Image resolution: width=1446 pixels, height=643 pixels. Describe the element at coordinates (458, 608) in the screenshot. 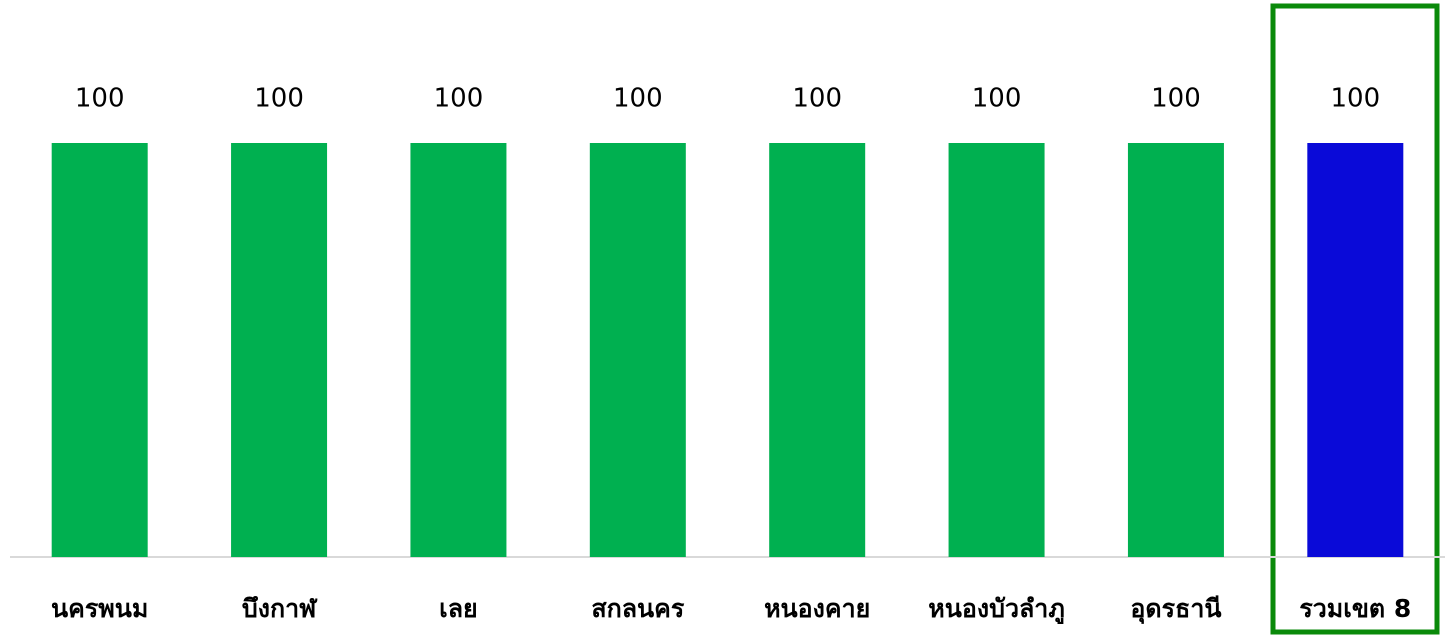

I see `x-tick-label: เลย` at that location.